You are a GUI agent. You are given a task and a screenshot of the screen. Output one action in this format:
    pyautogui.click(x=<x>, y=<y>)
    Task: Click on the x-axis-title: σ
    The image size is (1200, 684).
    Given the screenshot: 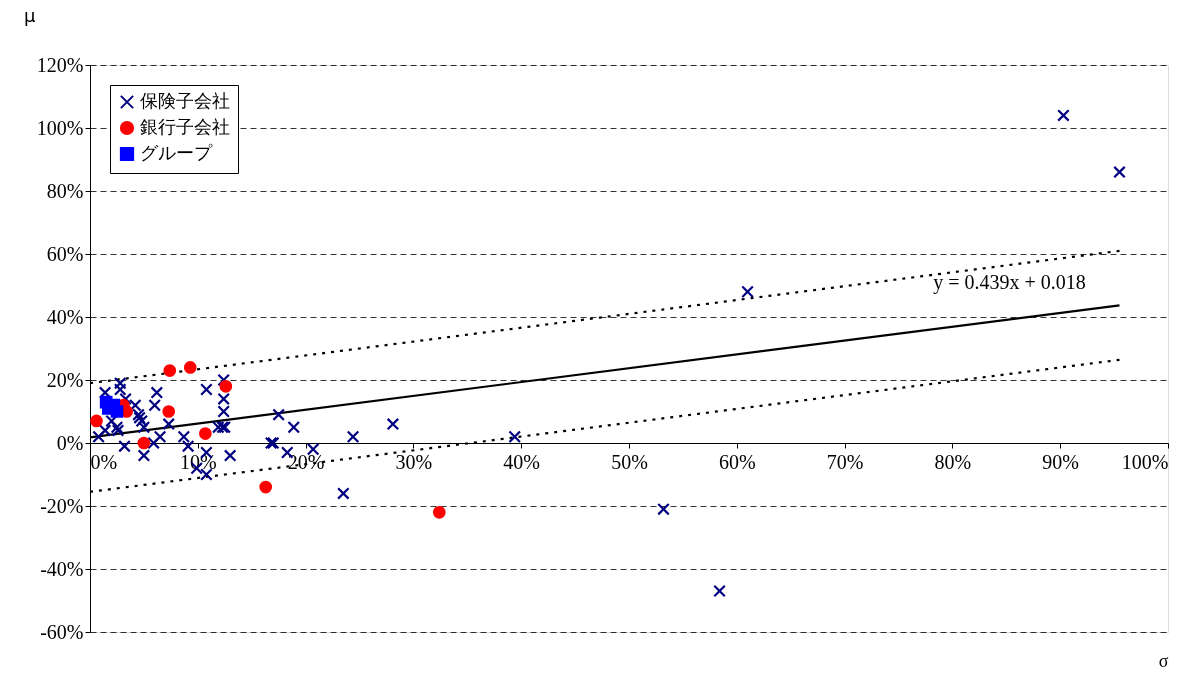 What is the action you would take?
    pyautogui.click(x=1163, y=660)
    